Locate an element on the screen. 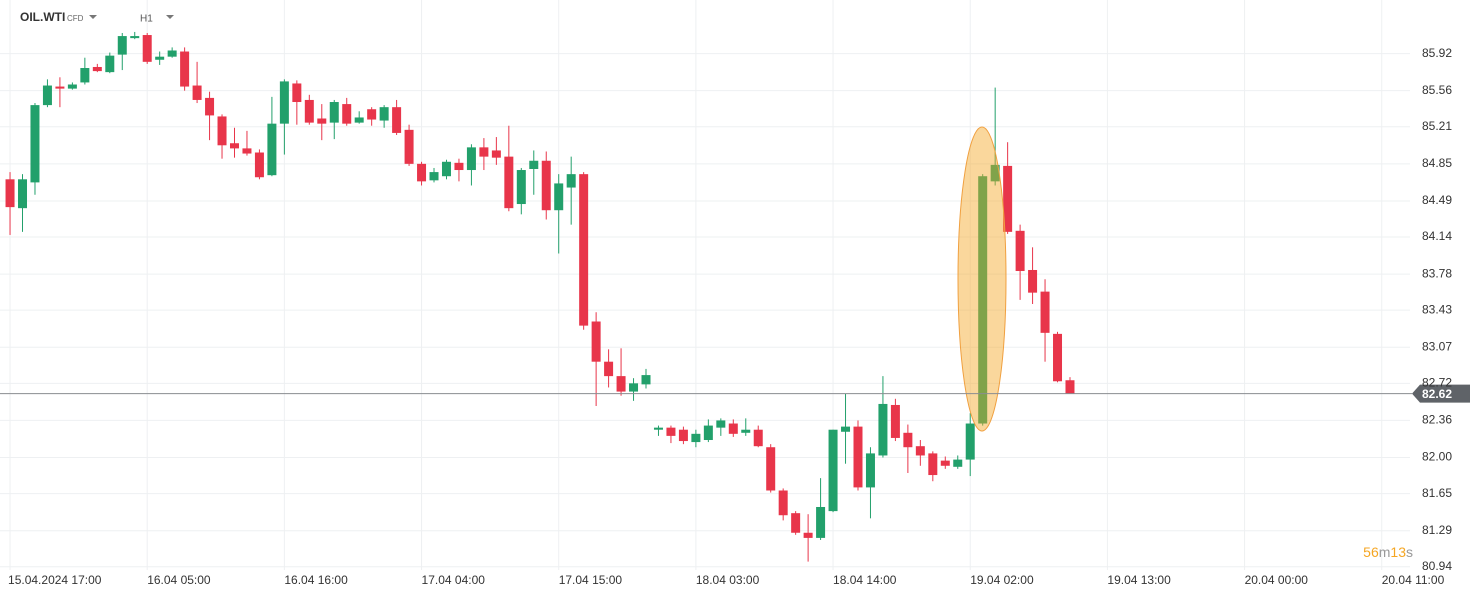 The width and height of the screenshot is (1482, 598). timeframe: H1 is located at coordinates (146, 19).